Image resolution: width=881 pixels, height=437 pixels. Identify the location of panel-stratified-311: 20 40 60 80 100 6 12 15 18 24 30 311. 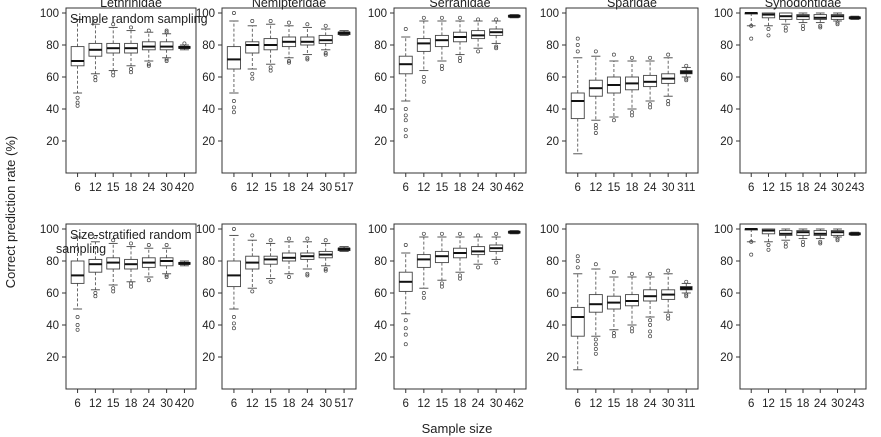
(619, 316).